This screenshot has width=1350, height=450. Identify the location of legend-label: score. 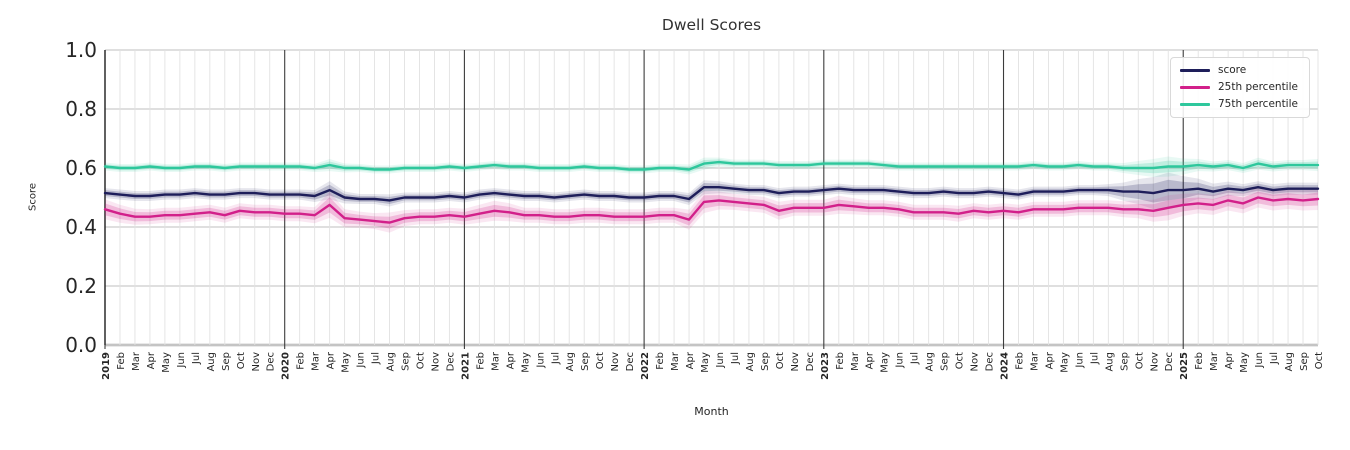
(1232, 70).